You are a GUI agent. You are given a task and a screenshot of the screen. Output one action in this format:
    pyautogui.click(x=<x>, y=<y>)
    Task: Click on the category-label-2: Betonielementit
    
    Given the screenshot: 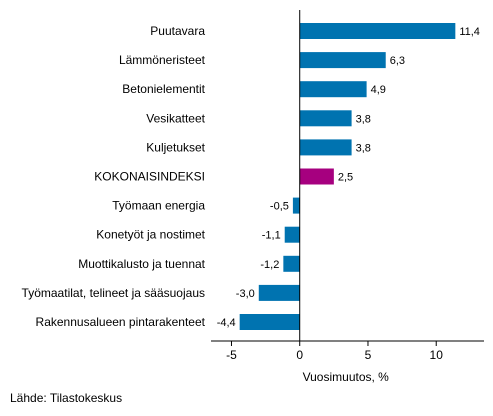 What is the action you would take?
    pyautogui.click(x=163, y=89)
    